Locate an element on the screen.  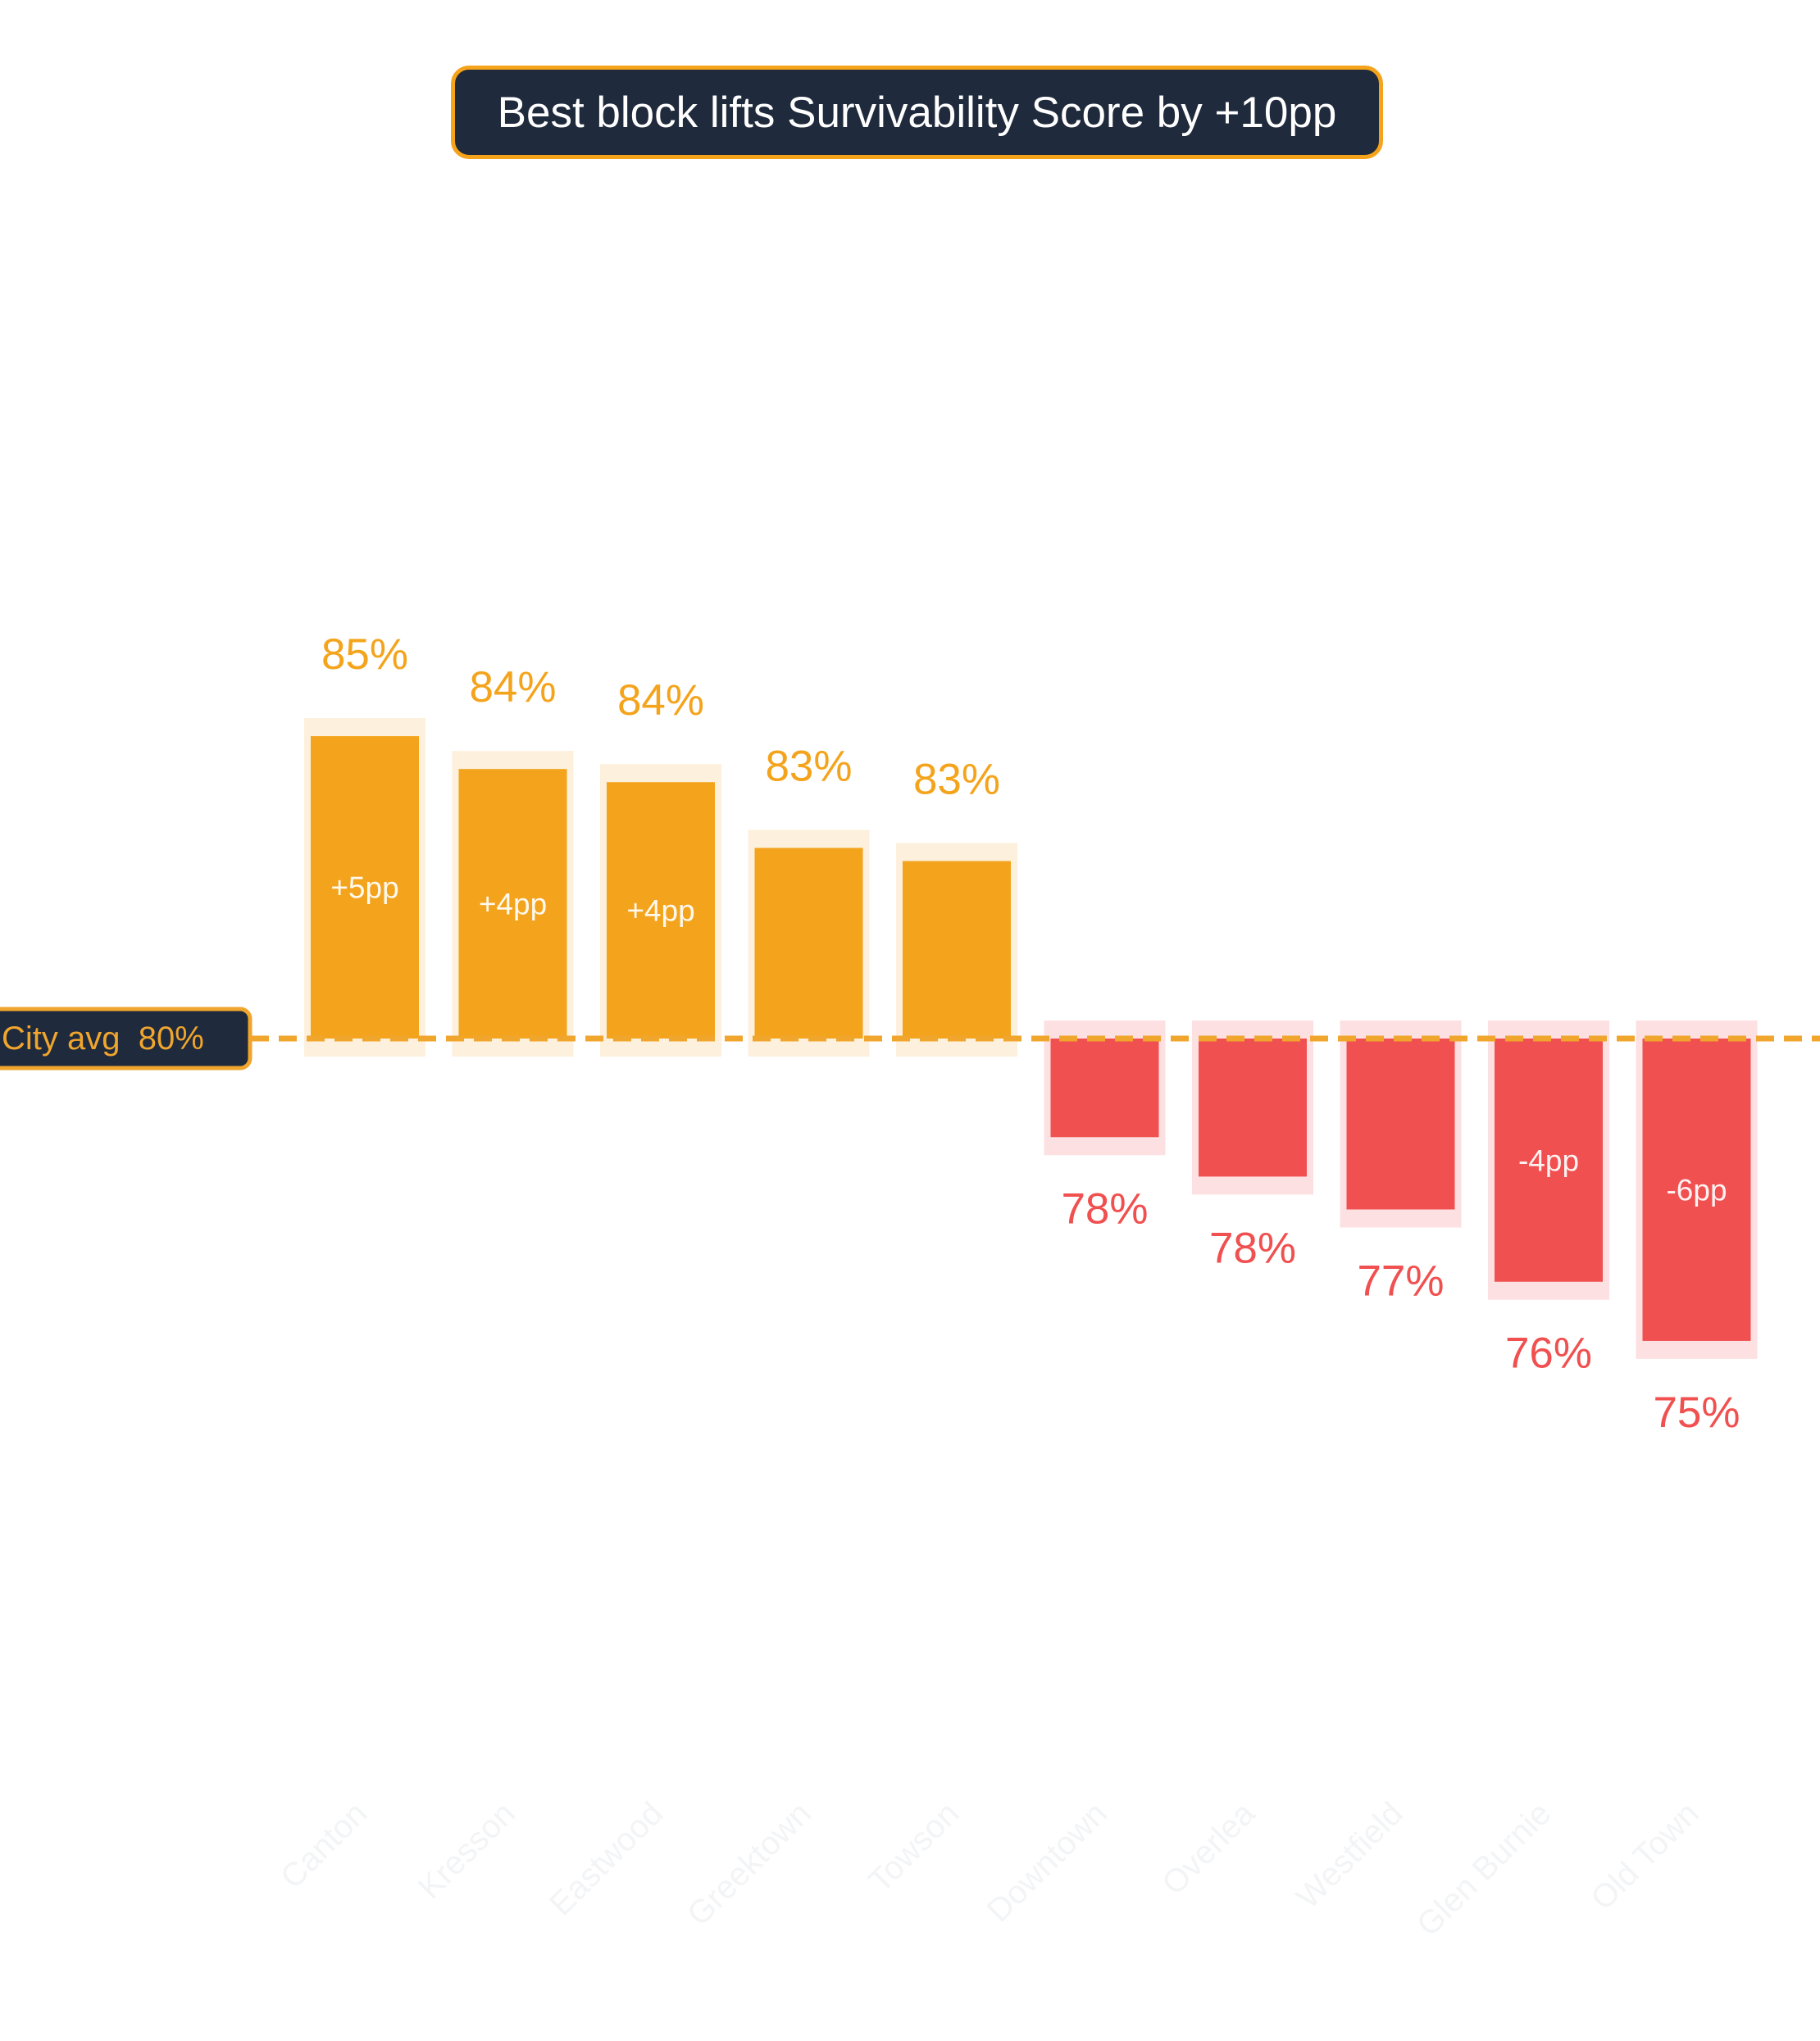
delta-label-old-town: -6pp is located at coordinates (1697, 1190).